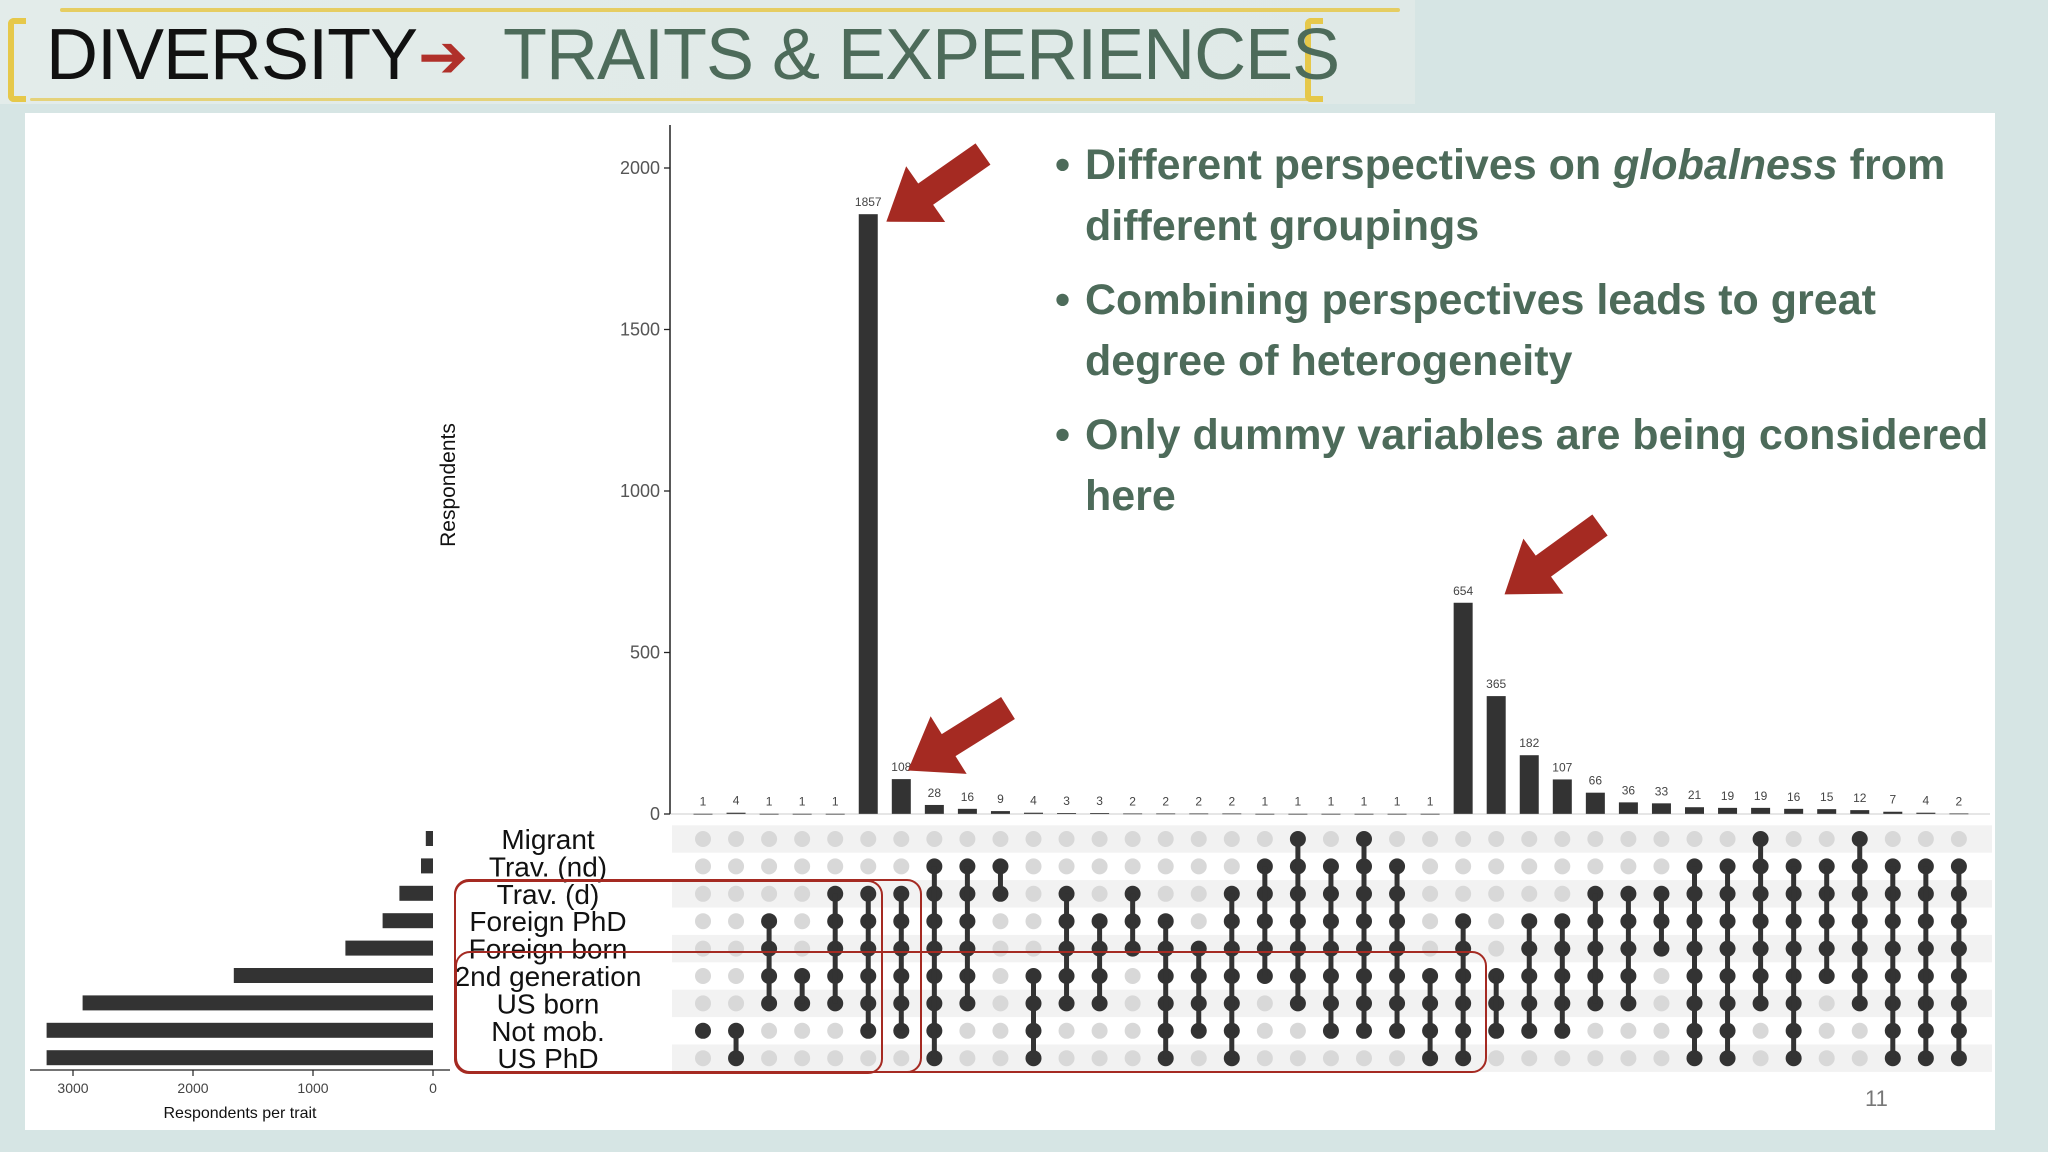  What do you see at coordinates (640, 491) in the screenshot?
I see `y-tick-label: 1000` at bounding box center [640, 491].